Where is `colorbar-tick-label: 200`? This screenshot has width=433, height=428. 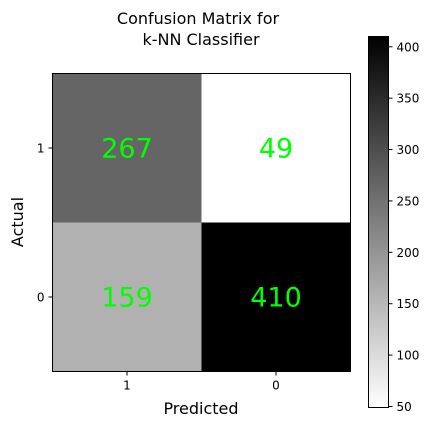 colorbar-tick-label: 200 is located at coordinates (408, 253).